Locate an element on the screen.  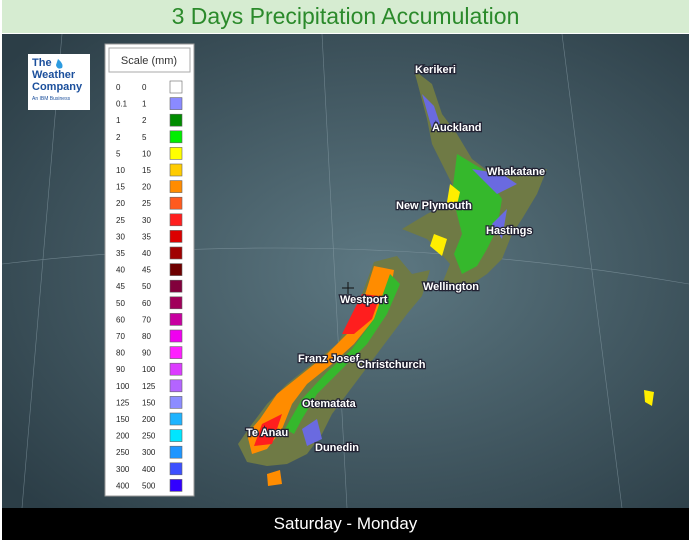
legend-to: 400 is located at coordinates (149, 469).